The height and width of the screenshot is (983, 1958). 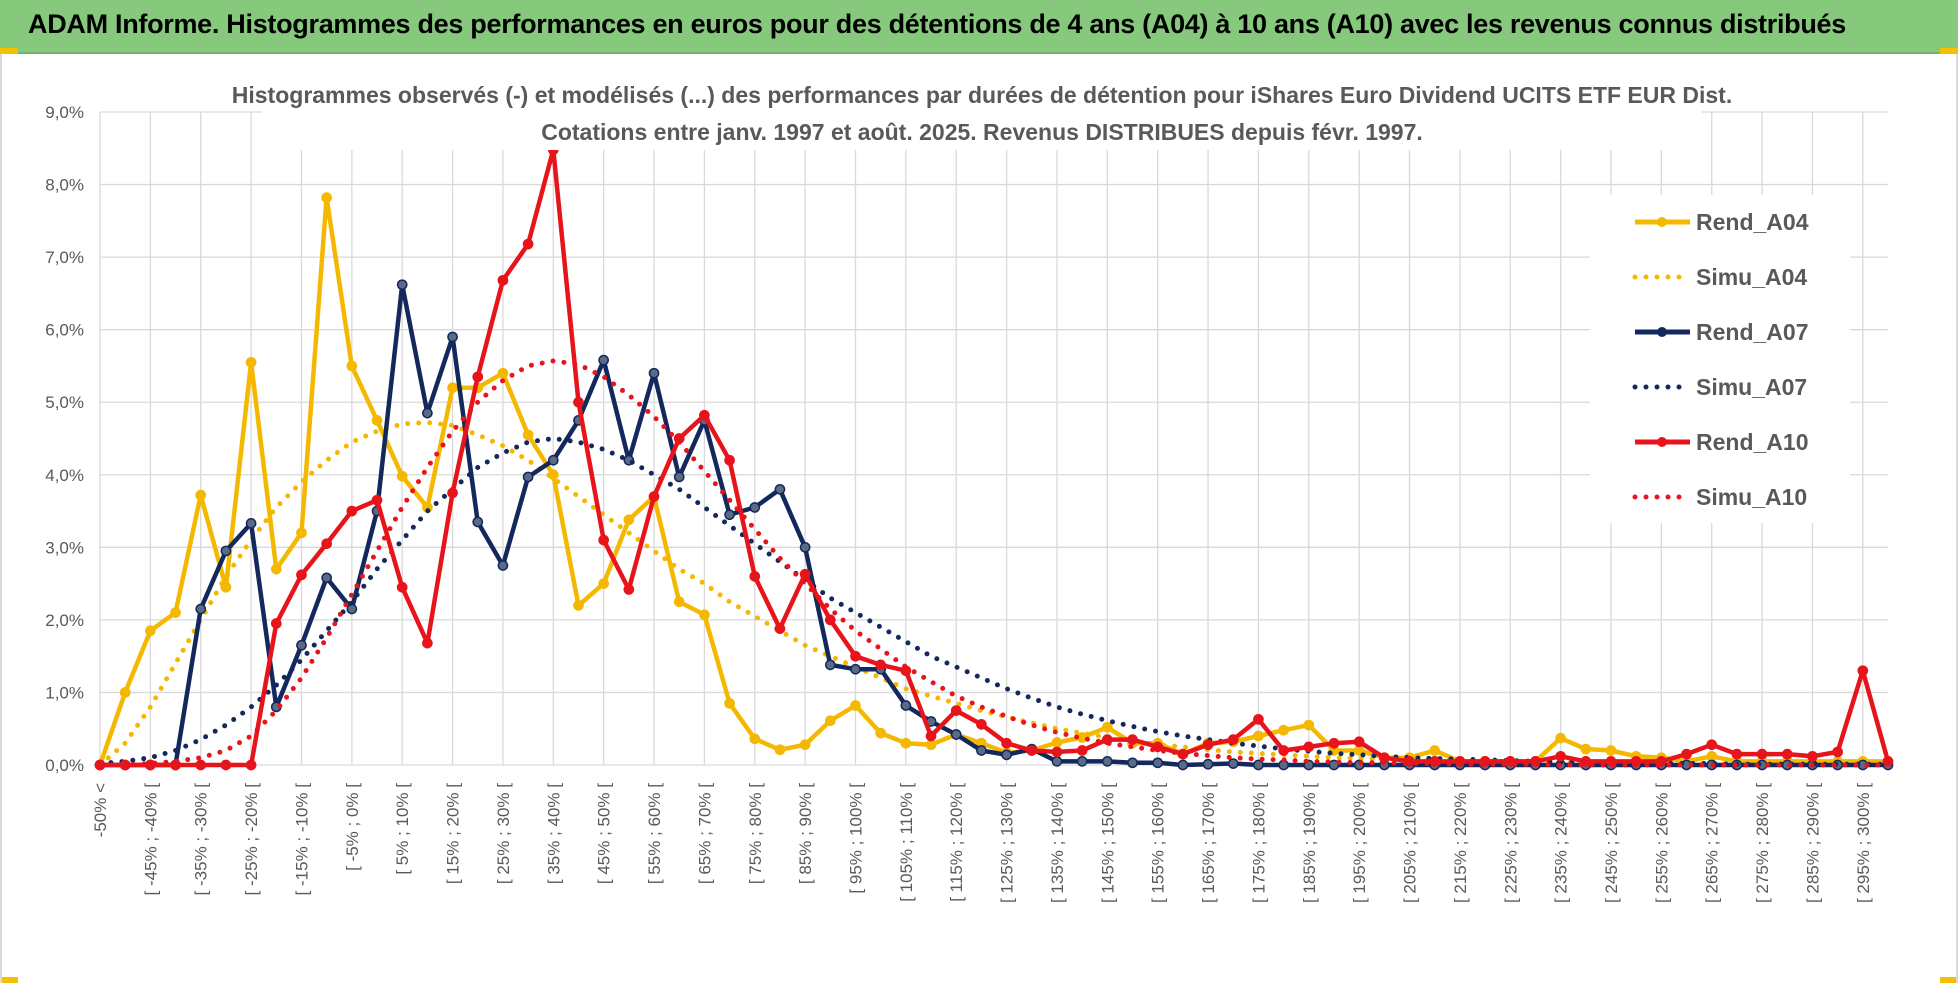 I want to click on x-tick-label: [ 65% ; 70% [, so click(x=704, y=833).